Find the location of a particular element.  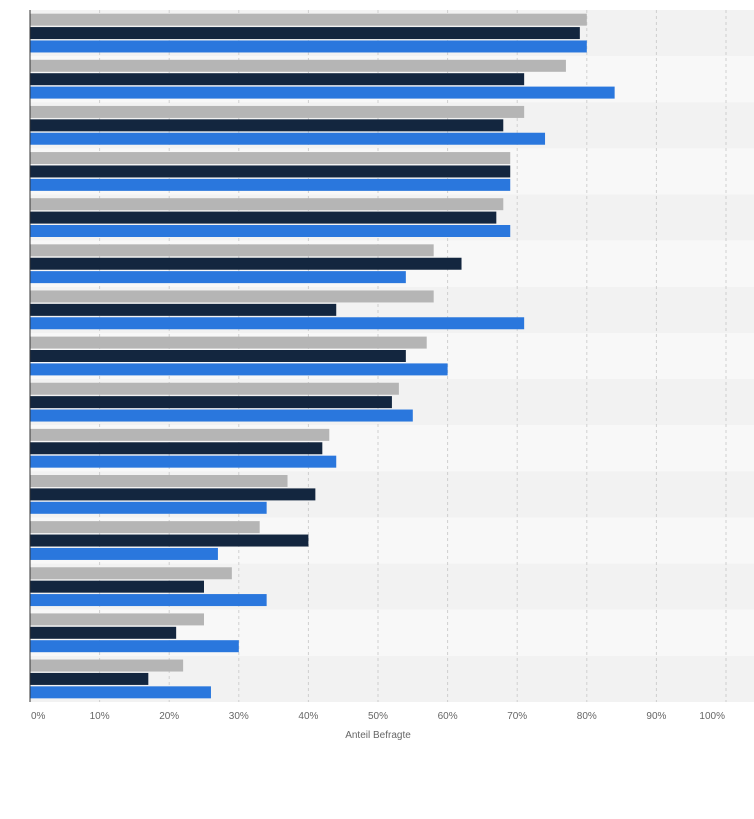

x-tick-label: 40% is located at coordinates (308, 716).